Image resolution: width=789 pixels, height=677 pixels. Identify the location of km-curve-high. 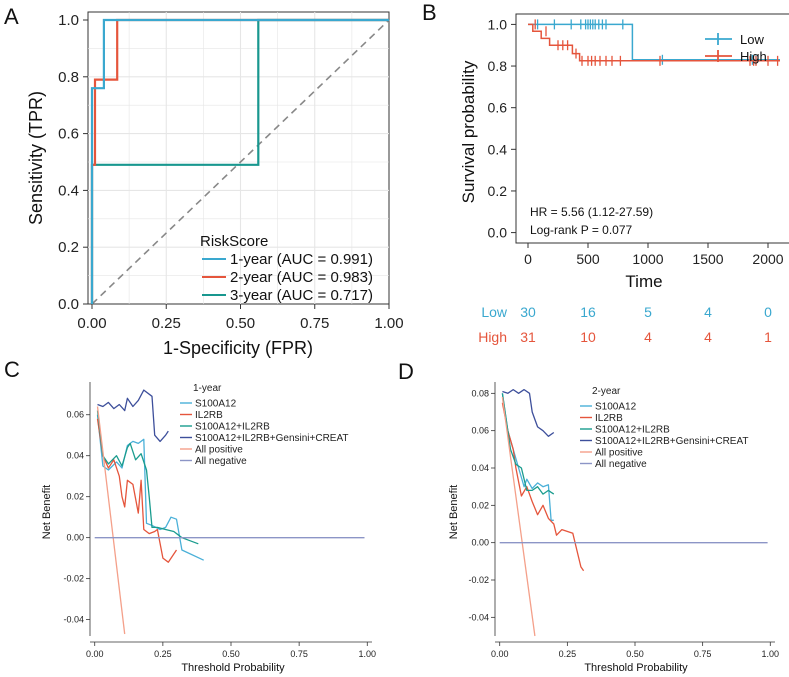
(654, 42).